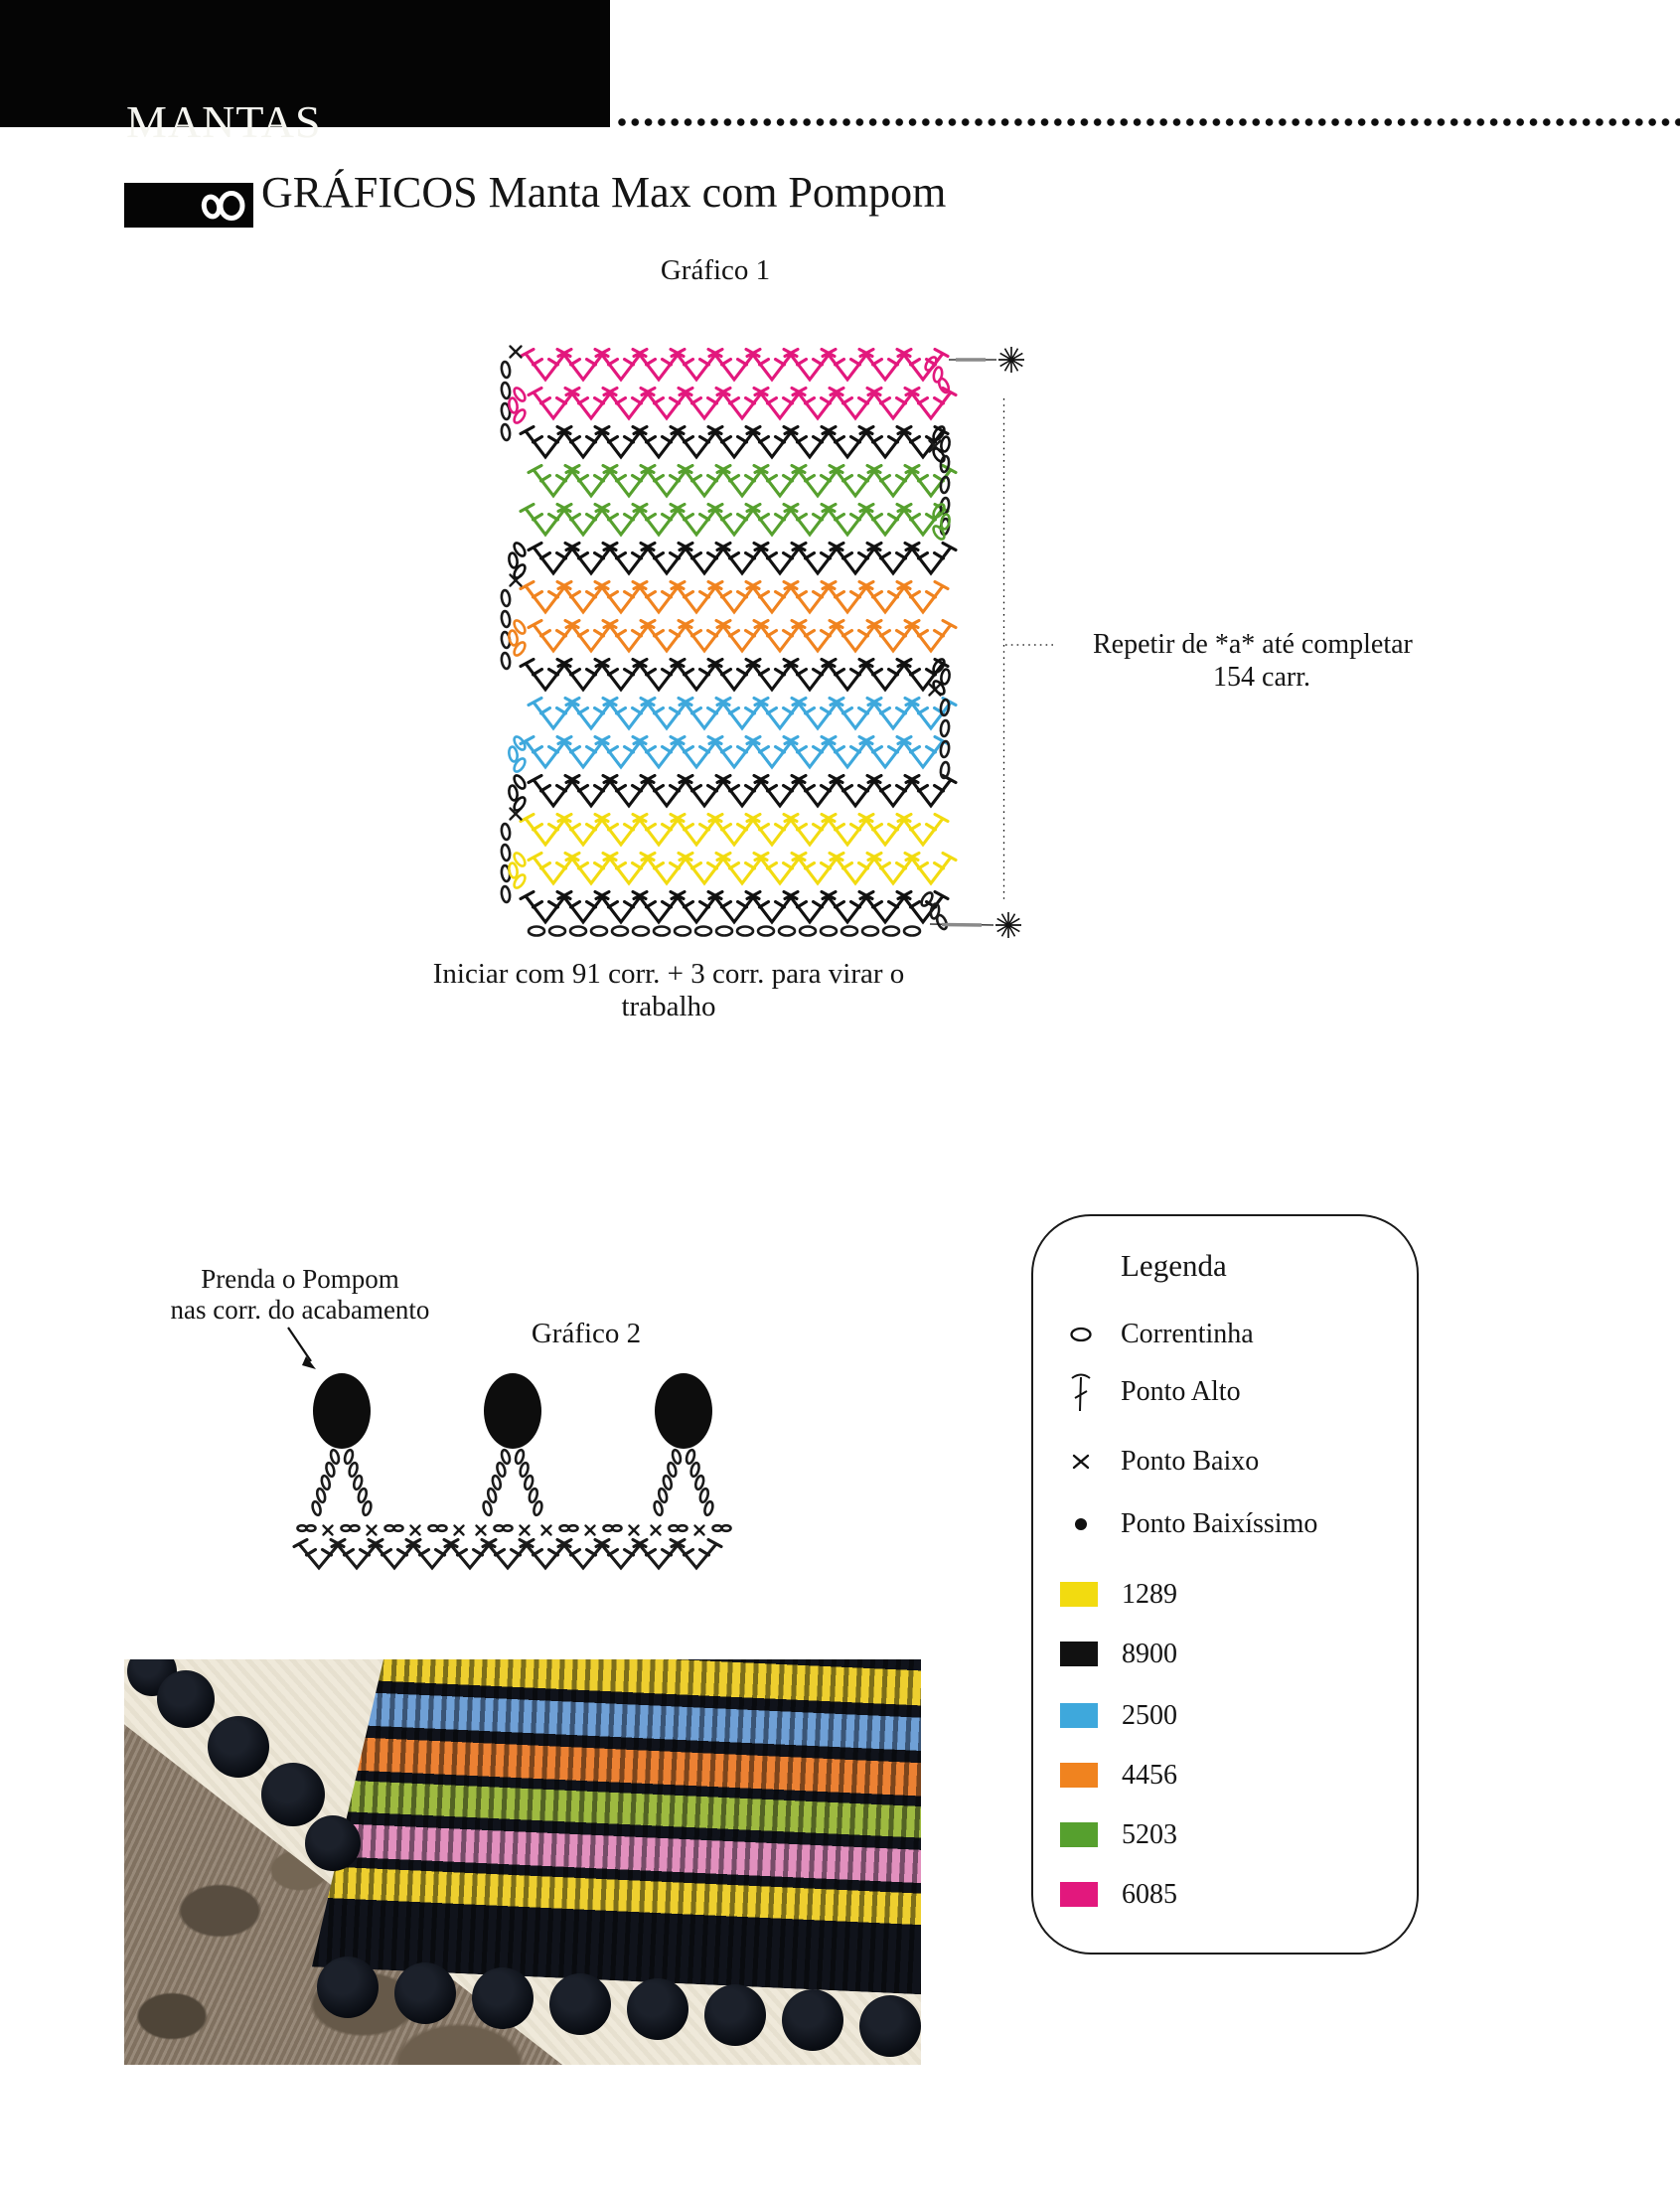 The image size is (1680, 2191). I want to click on chart1-label: Gráfico 1, so click(716, 270).